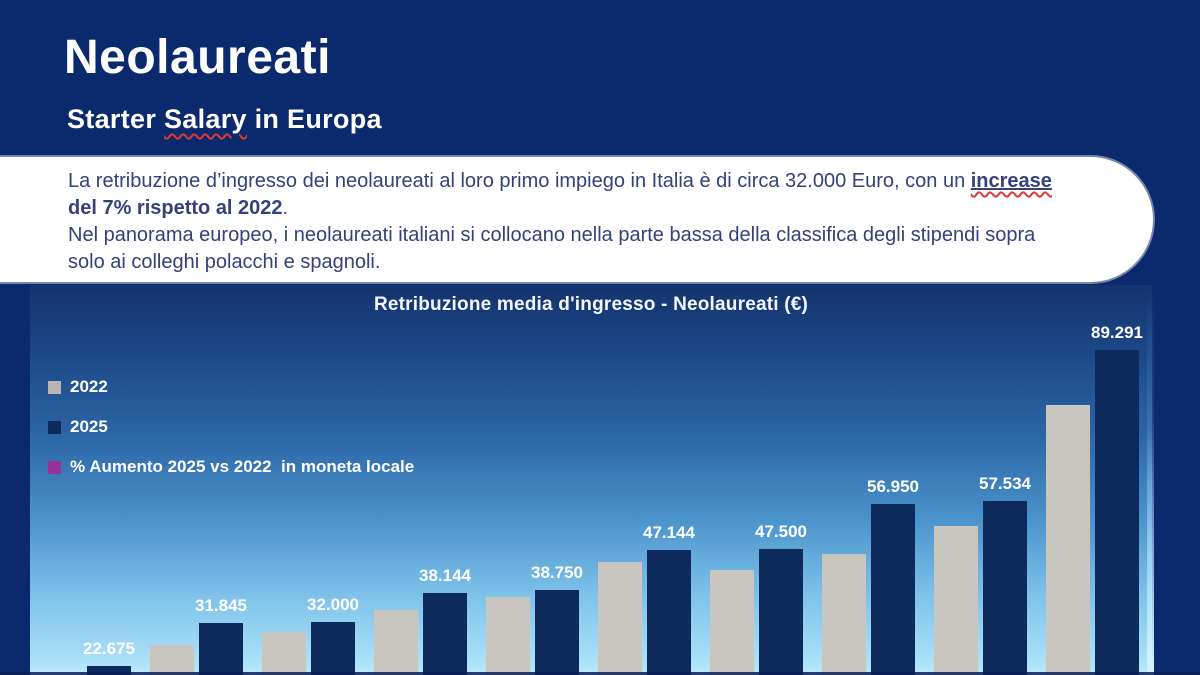 The width and height of the screenshot is (1200, 675). Describe the element at coordinates (89, 426) in the screenshot. I see `legend-label: 2025` at that location.